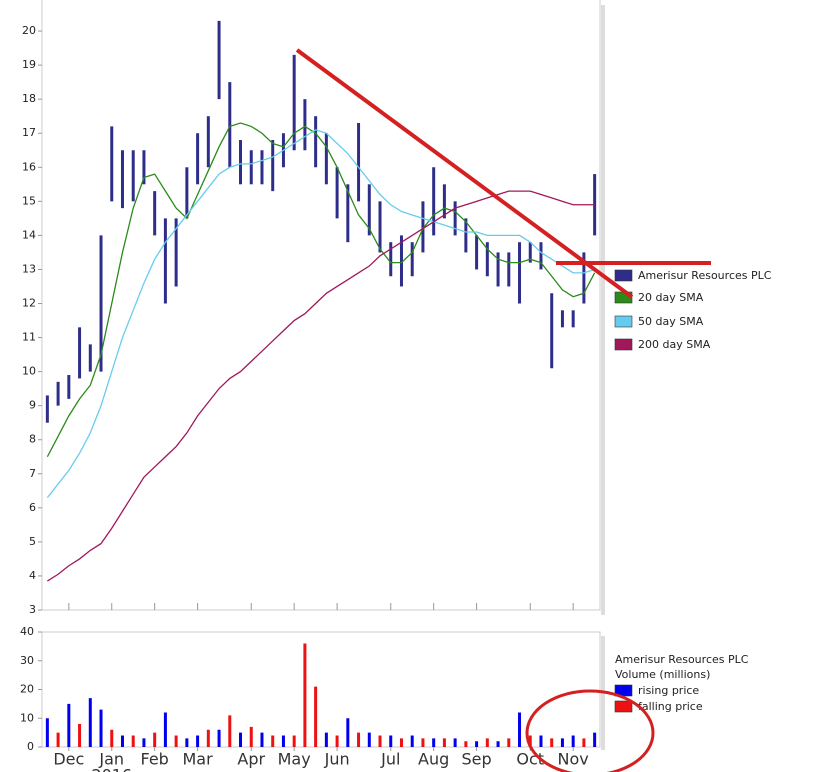  What do you see at coordinates (29, 166) in the screenshot?
I see `y-tick-label: 16` at bounding box center [29, 166].